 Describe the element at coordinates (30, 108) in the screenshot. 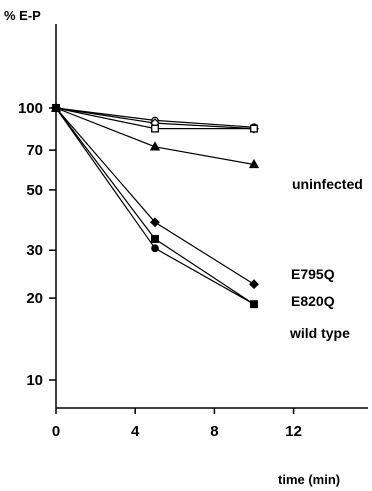

I see `y-tick-label: 100` at that location.